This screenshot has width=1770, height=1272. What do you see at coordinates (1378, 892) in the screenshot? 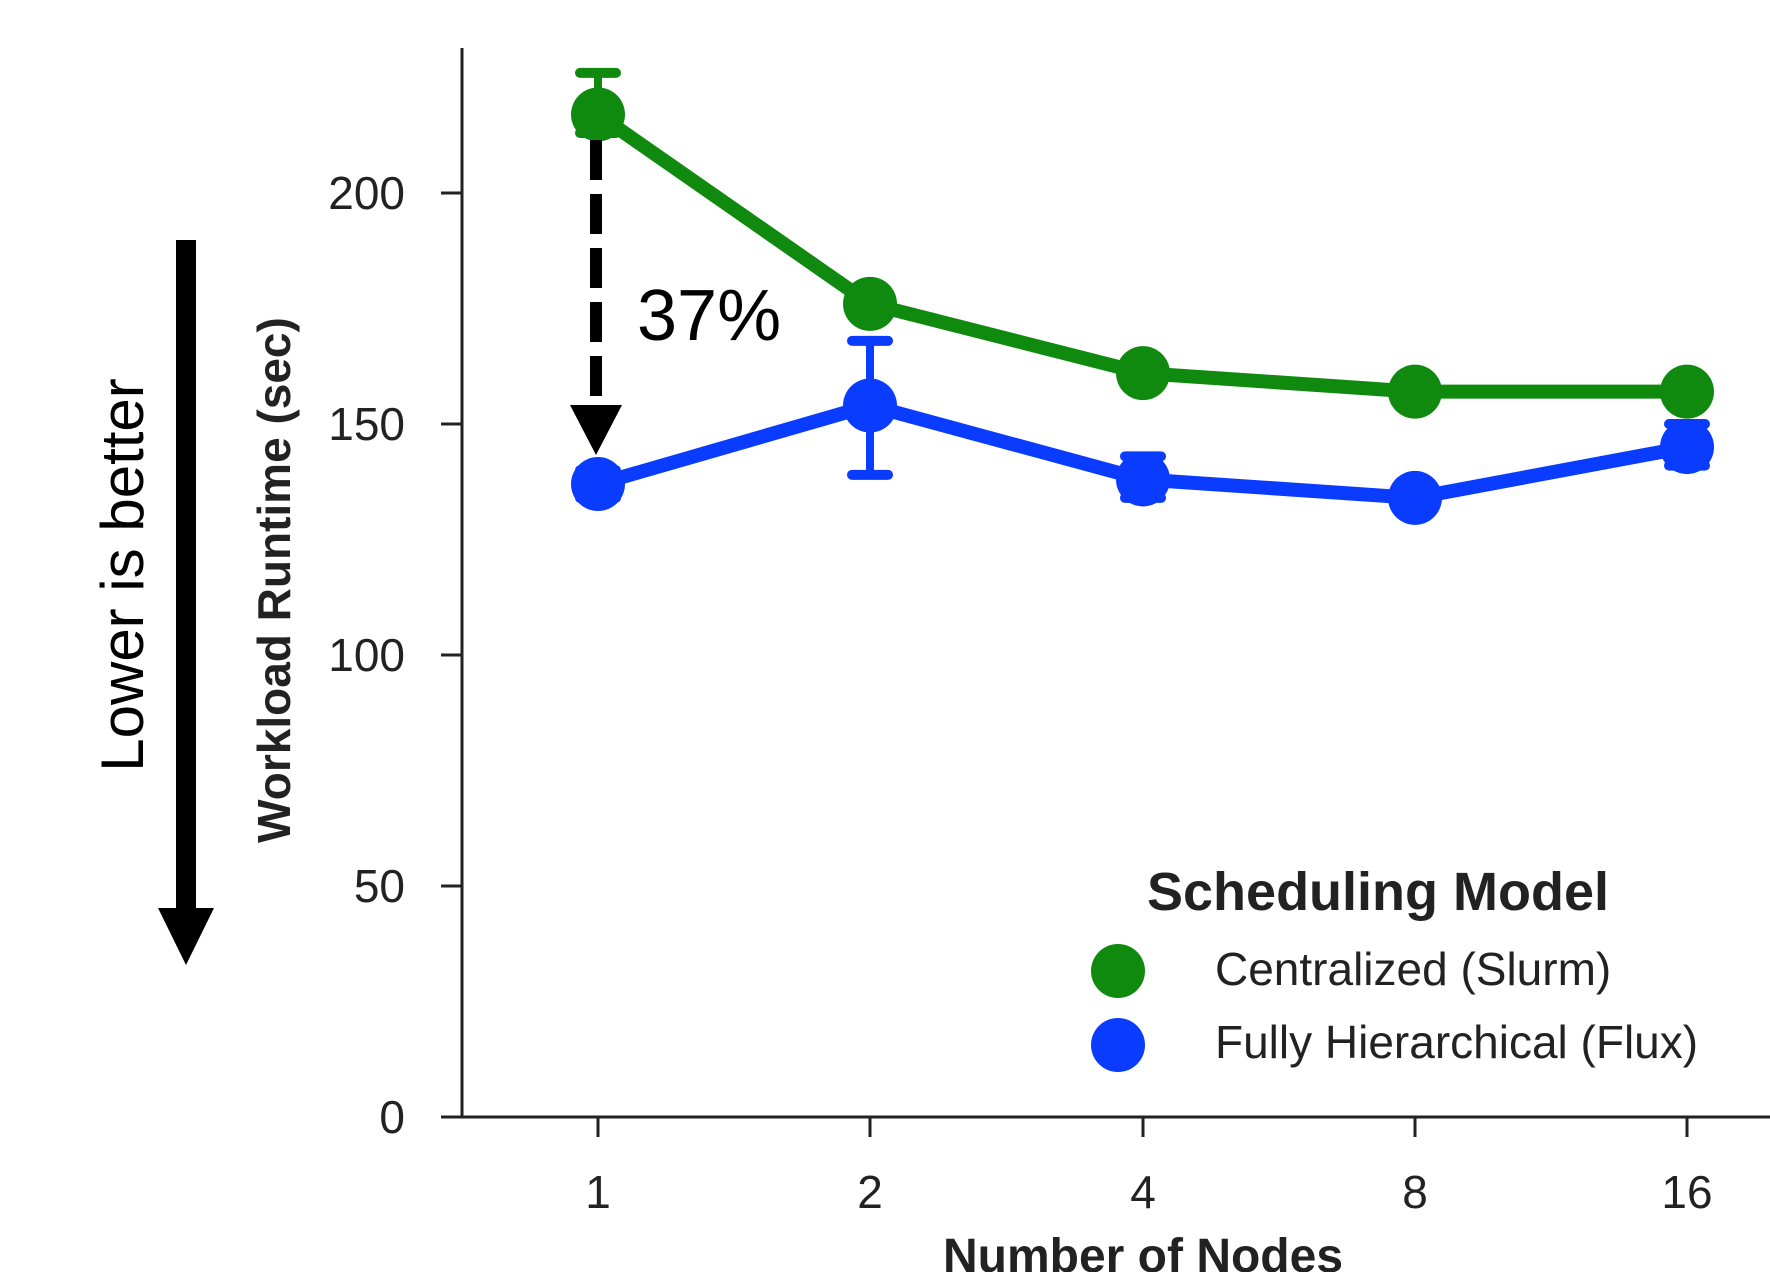
I see `legend-title: Scheduling Model` at bounding box center [1378, 892].